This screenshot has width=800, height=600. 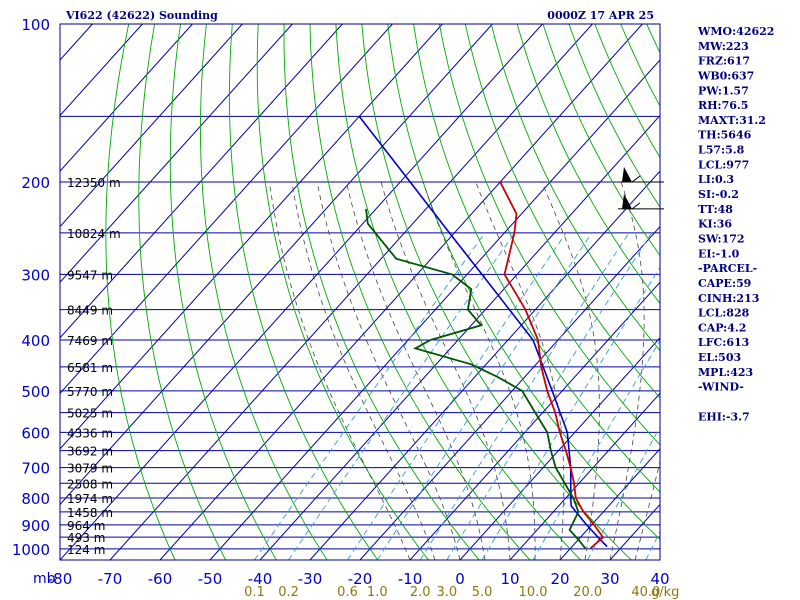 I want to click on index-entry: EI:-1.0, so click(x=719, y=253).